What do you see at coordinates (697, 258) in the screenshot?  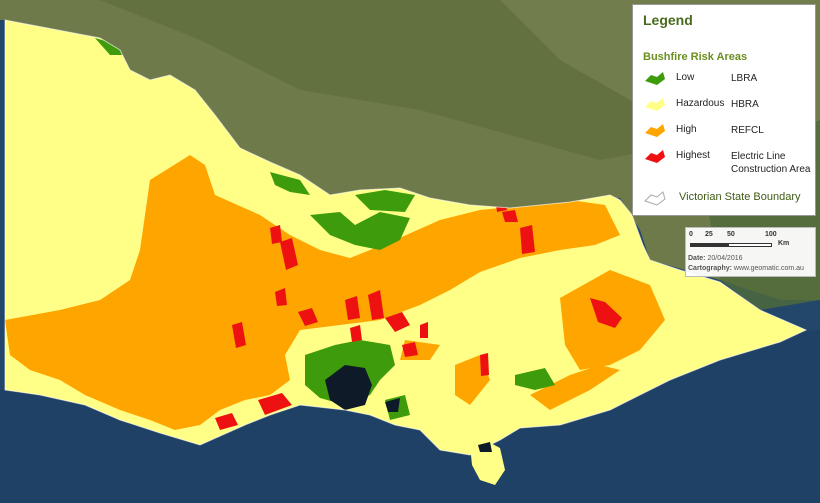 I see `date-label: Date:` at bounding box center [697, 258].